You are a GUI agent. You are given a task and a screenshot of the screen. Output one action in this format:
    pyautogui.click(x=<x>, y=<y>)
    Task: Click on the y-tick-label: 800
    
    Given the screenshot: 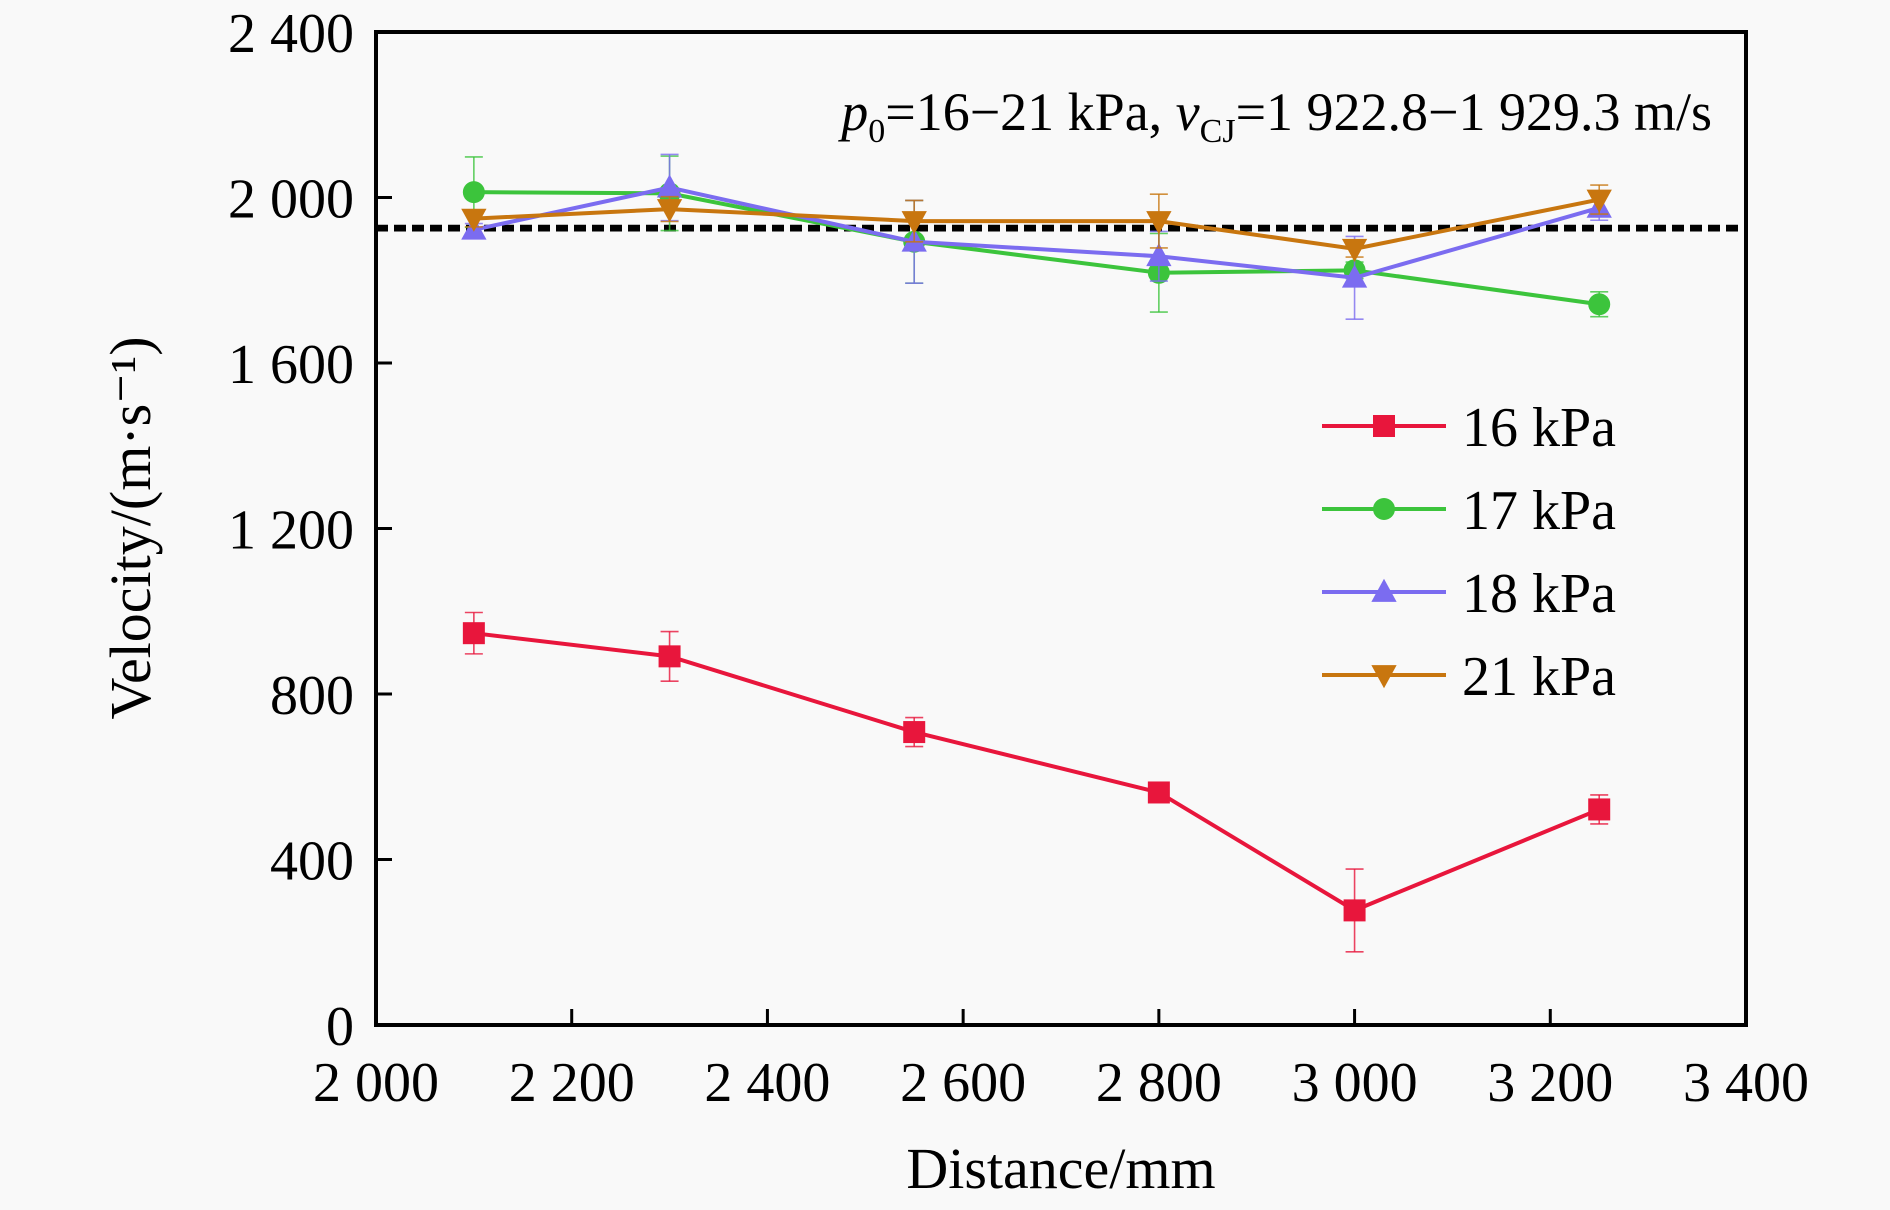 What is the action you would take?
    pyautogui.click(x=312, y=696)
    